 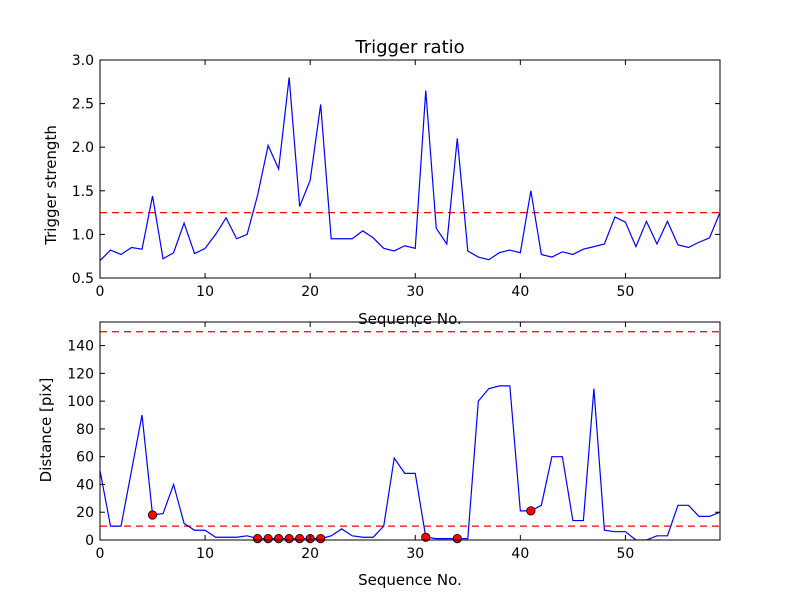 I want to click on y-tick-label: 120, so click(x=80, y=374).